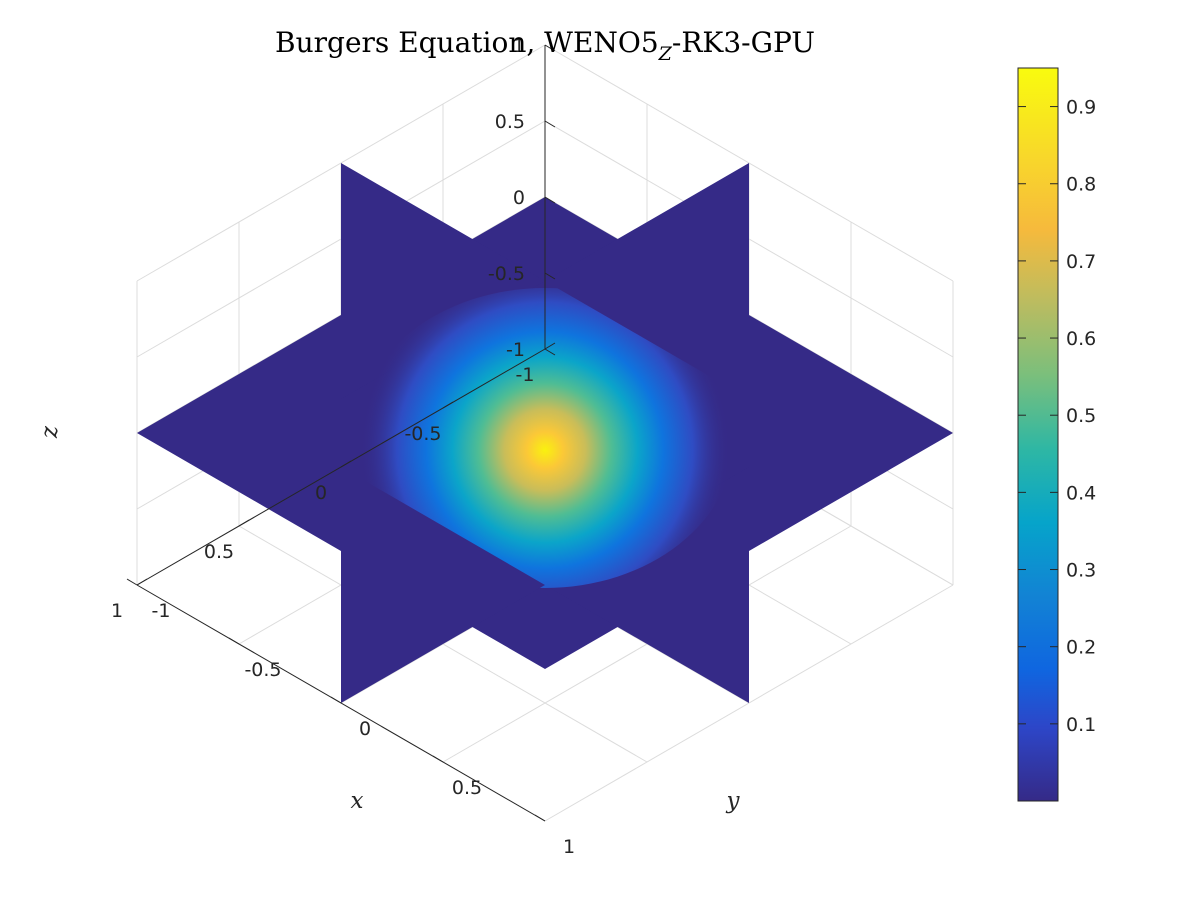  What do you see at coordinates (569, 847) in the screenshot?
I see `y-tick-label: 1` at bounding box center [569, 847].